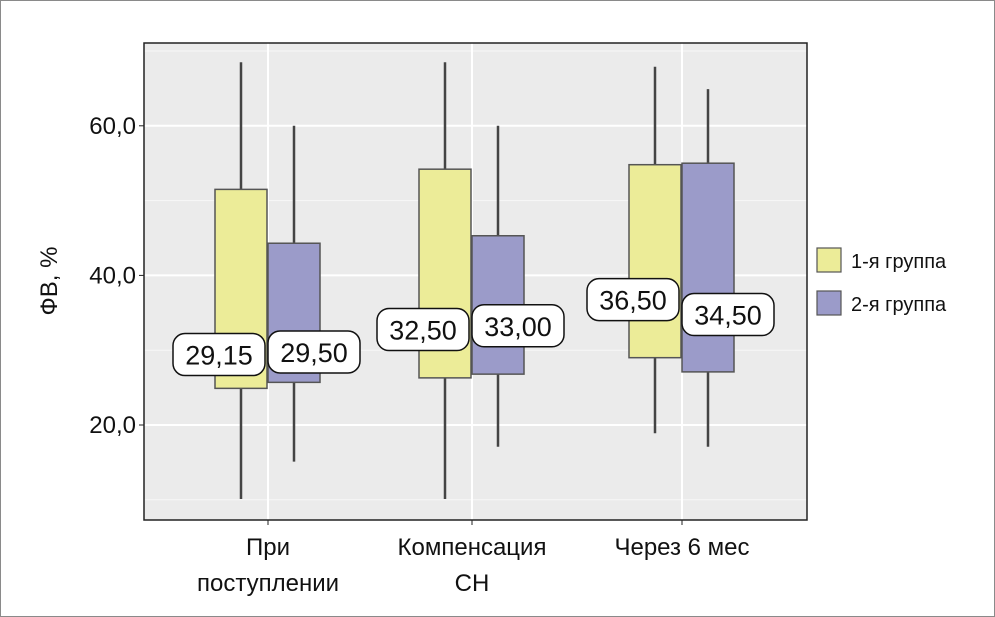 Image resolution: width=995 pixels, height=617 pixels. I want to click on x-tick-label: При, so click(268, 547).